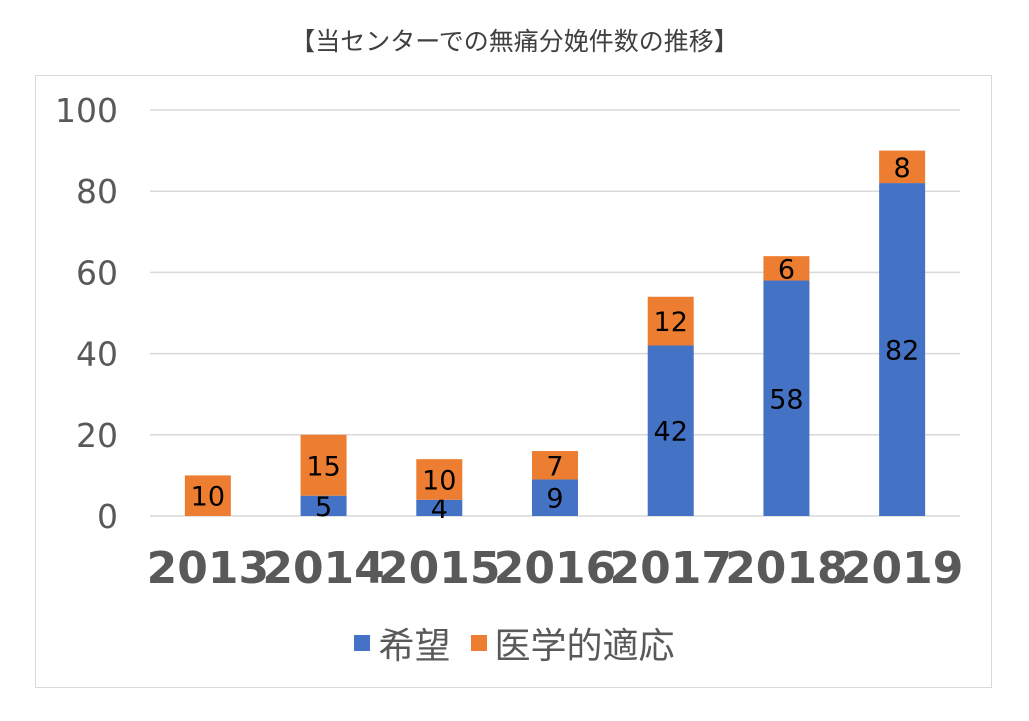 The image size is (1029, 721). I want to click on data-label-2019-series-1: 8, so click(902, 168).